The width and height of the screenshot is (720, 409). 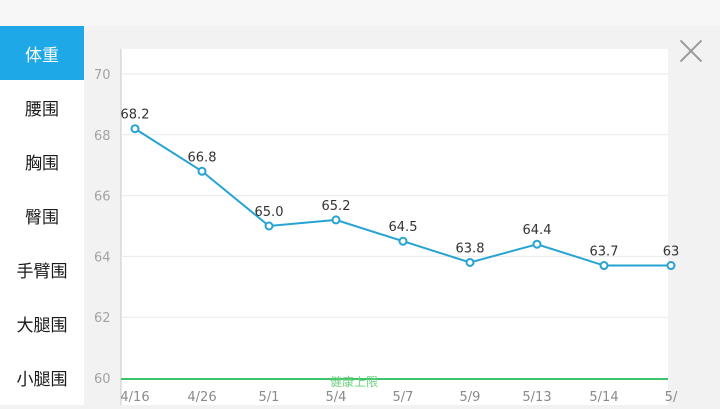 What do you see at coordinates (691, 51) in the screenshot?
I see `close-icon` at bounding box center [691, 51].